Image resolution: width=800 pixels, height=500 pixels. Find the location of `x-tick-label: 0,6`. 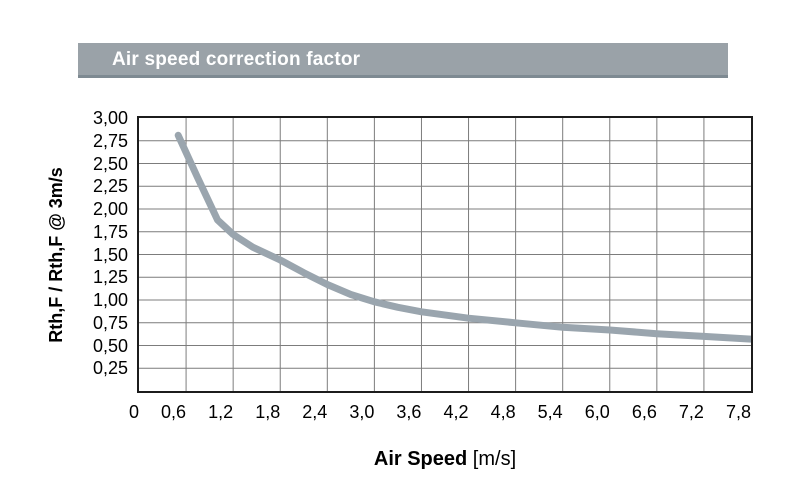

x-tick-label: 0,6 is located at coordinates (174, 412).